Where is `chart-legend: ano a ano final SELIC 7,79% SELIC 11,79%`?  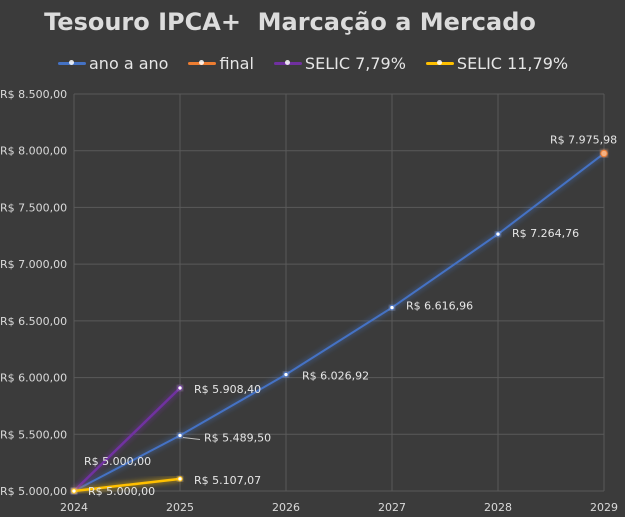 chart-legend: ano a ano final SELIC 7,79% SELIC 11,79% is located at coordinates (313, 63).